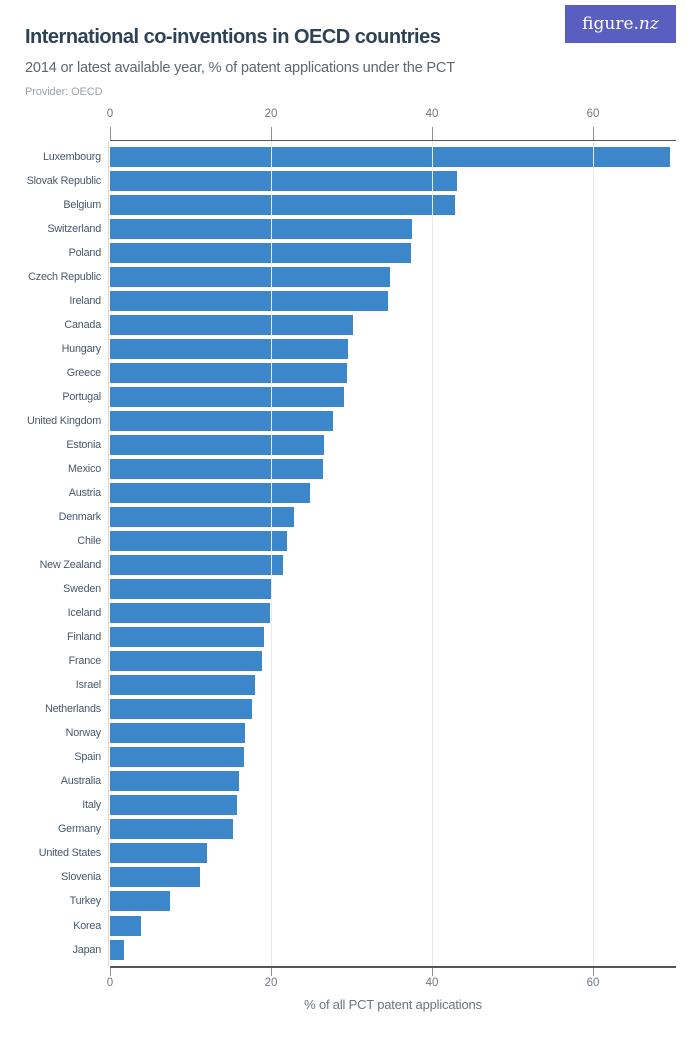 The height and width of the screenshot is (1050, 700). What do you see at coordinates (84, 469) in the screenshot?
I see `country-label: Mexico` at bounding box center [84, 469].